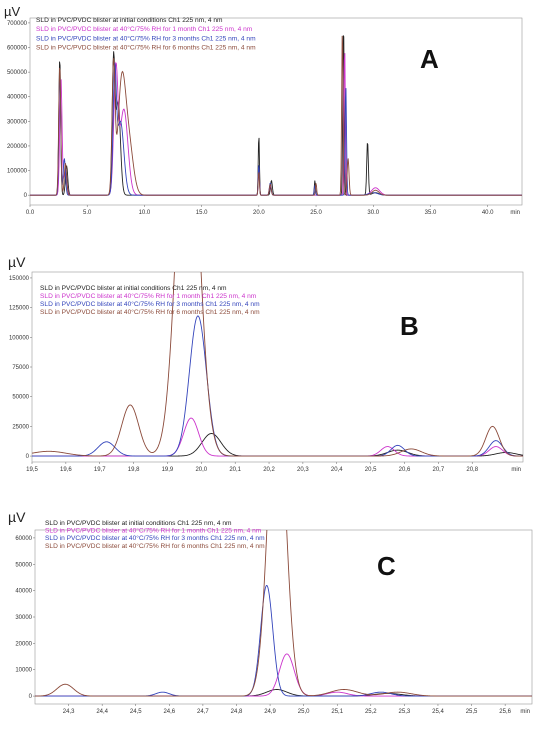 Image resolution: width=550 pixels, height=730 pixels. Describe the element at coordinates (17, 147) in the screenshot. I see `y-tick-label: 200000` at that location.